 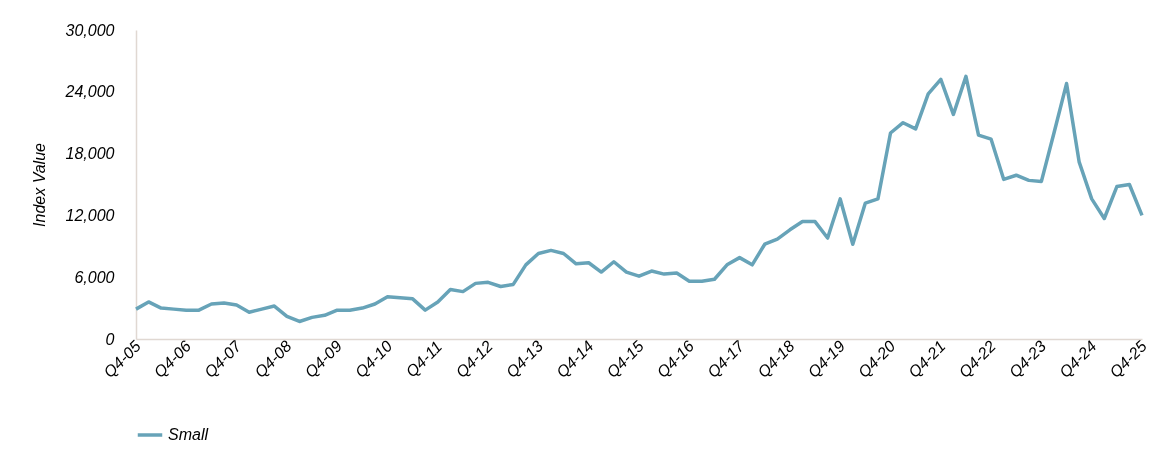 What do you see at coordinates (188, 434) in the screenshot?
I see `legend-label: Small` at bounding box center [188, 434].